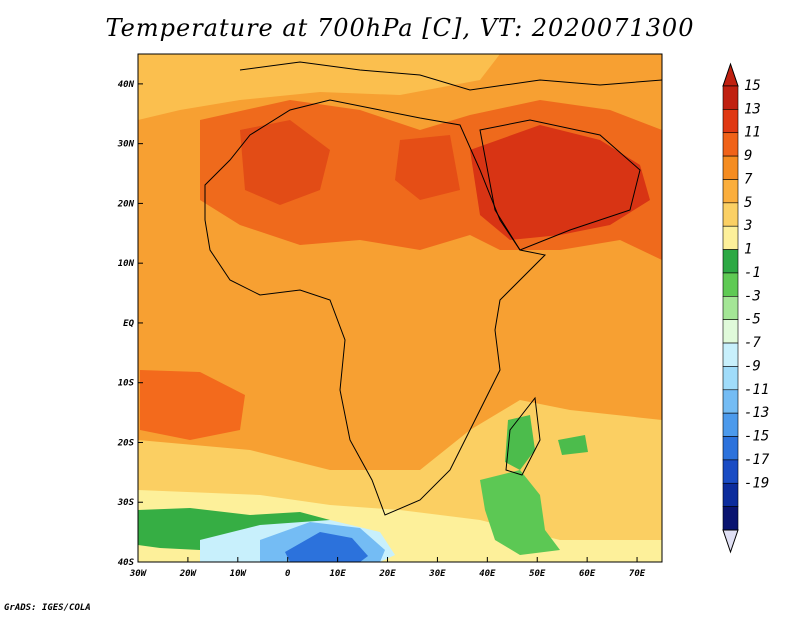  I want to click on colorbar-label: -3, so click(752, 296).